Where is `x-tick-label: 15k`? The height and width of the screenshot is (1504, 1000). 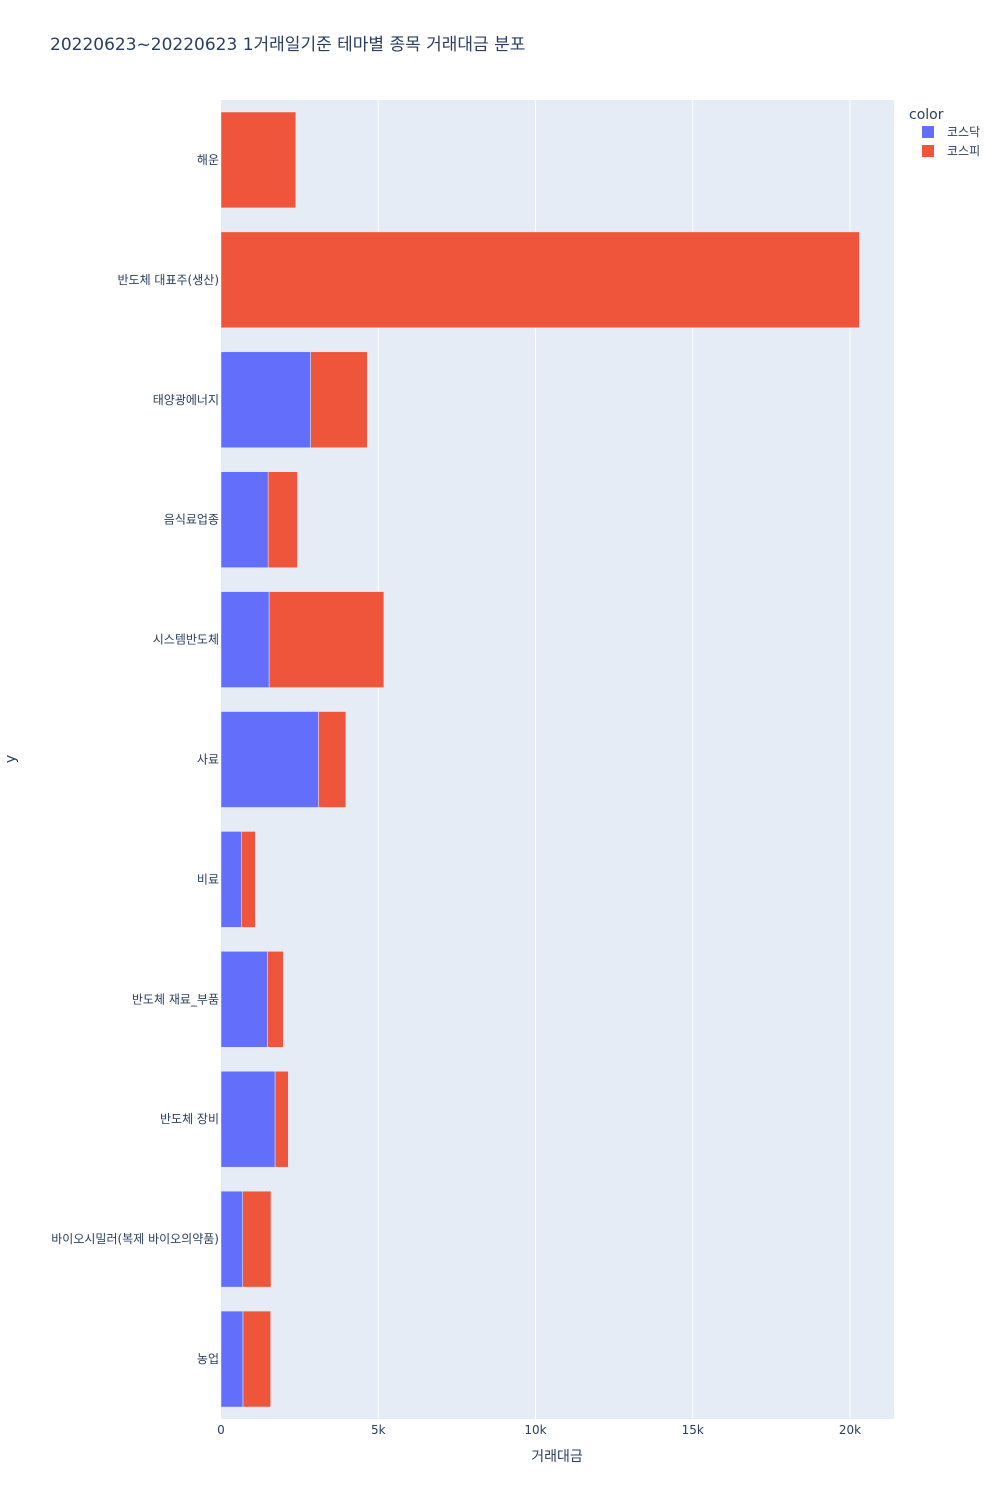
x-tick-label: 15k is located at coordinates (693, 1430).